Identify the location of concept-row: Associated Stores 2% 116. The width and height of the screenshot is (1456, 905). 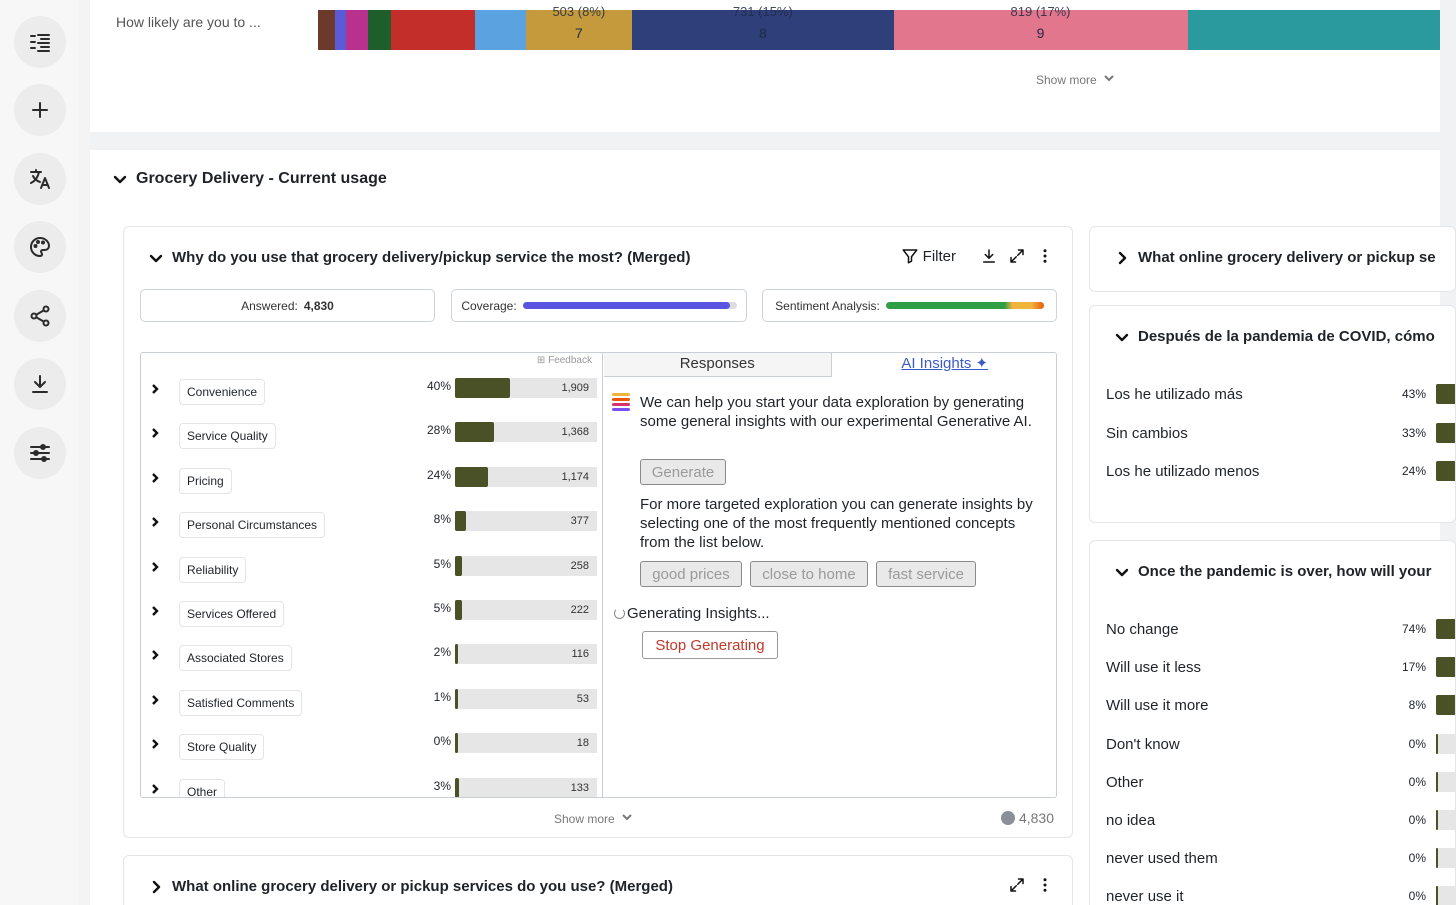
(372, 661).